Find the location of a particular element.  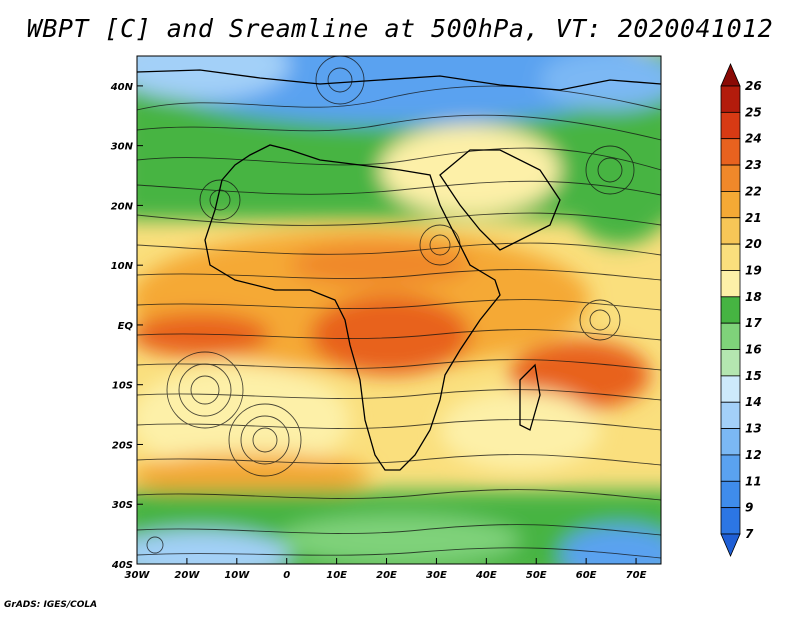

y-tick-label: EQ is located at coordinates (126, 326).